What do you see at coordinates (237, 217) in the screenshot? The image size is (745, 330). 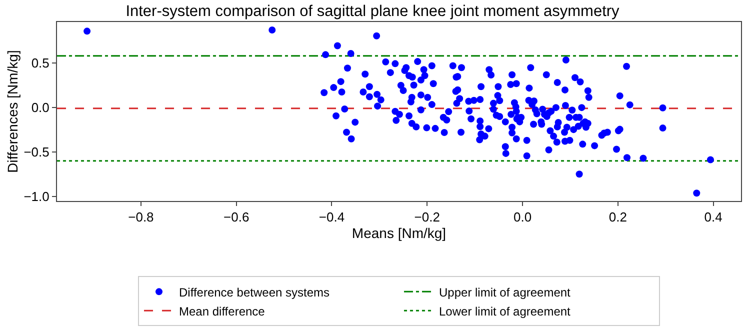 I see `x-tick-label: −0.6` at bounding box center [237, 217].